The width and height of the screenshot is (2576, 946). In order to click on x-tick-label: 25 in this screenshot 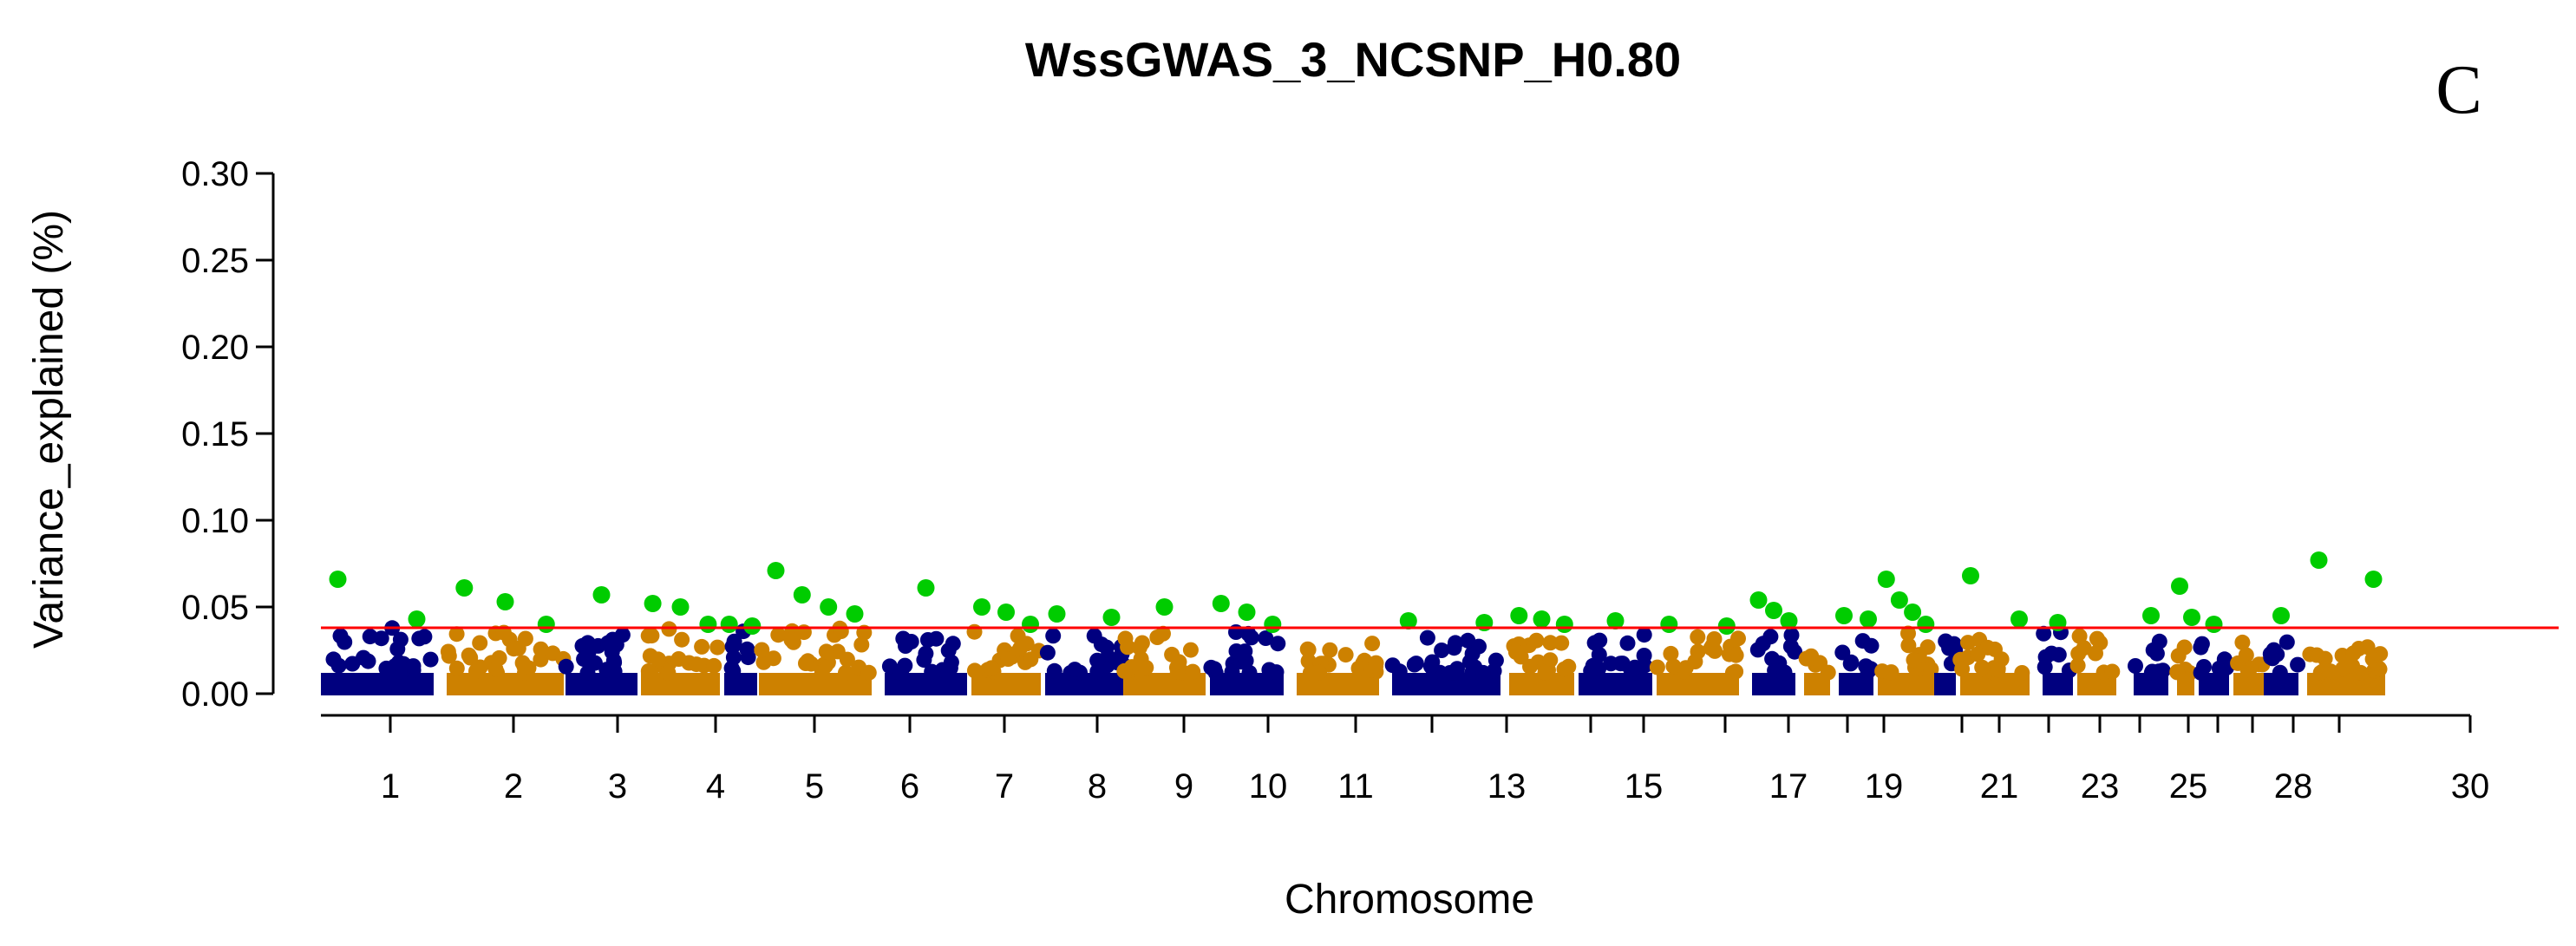, I will do `click(2188, 786)`.